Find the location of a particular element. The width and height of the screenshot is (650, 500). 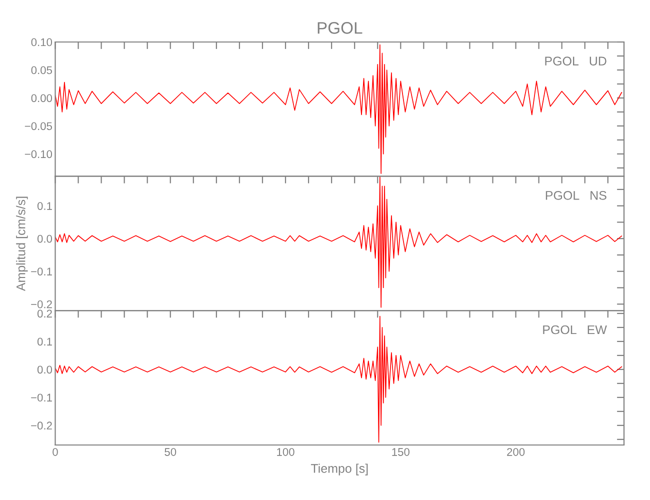

x-axis-title: Tiempo [s] is located at coordinates (339, 470).